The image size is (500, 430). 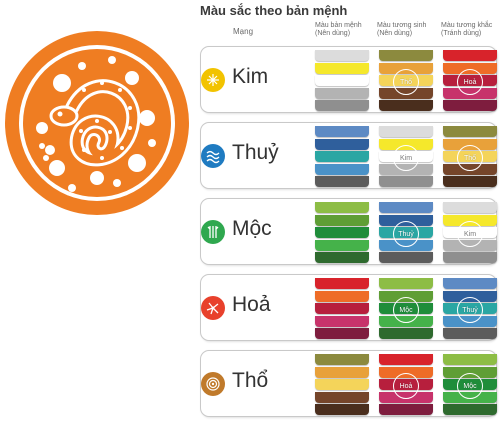 What do you see at coordinates (255, 152) in the screenshot?
I see `element-name-thuy: Thuỷ` at bounding box center [255, 152].